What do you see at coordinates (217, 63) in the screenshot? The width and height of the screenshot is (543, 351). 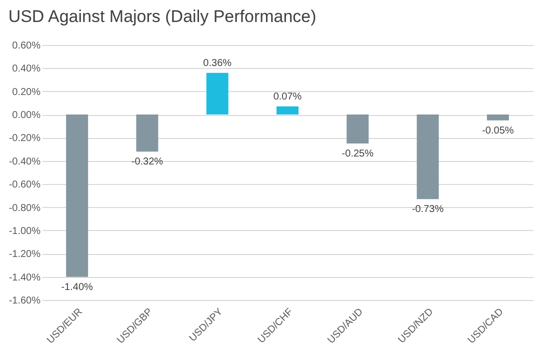 I see `data-label: 0.36%` at bounding box center [217, 63].